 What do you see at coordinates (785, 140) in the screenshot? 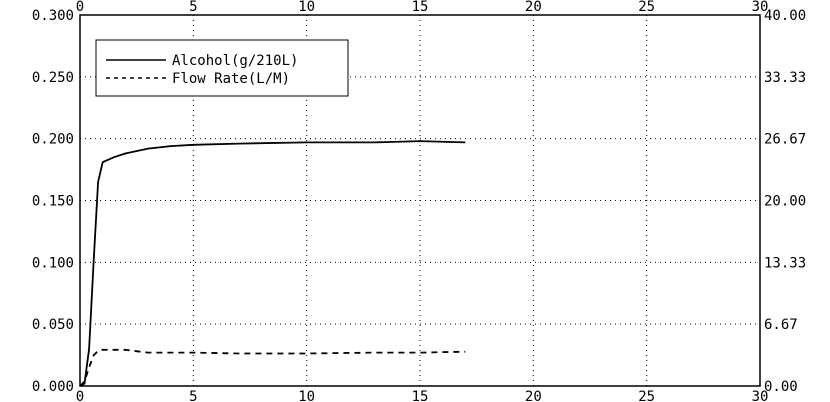
I see `y2-tick-label: 26.67` at bounding box center [785, 140].